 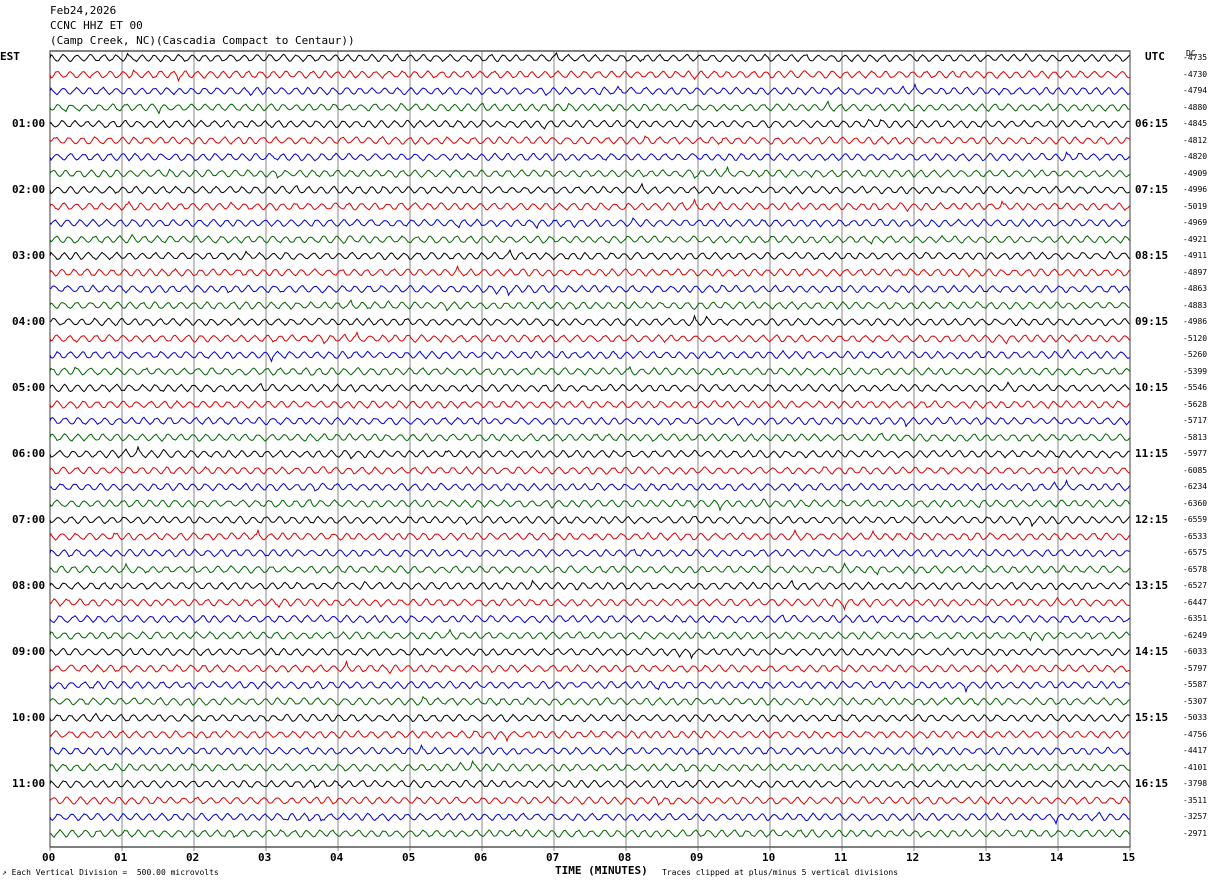 What do you see at coordinates (29, 321) in the screenshot?
I see `est-hour-label: 04:00` at bounding box center [29, 321].